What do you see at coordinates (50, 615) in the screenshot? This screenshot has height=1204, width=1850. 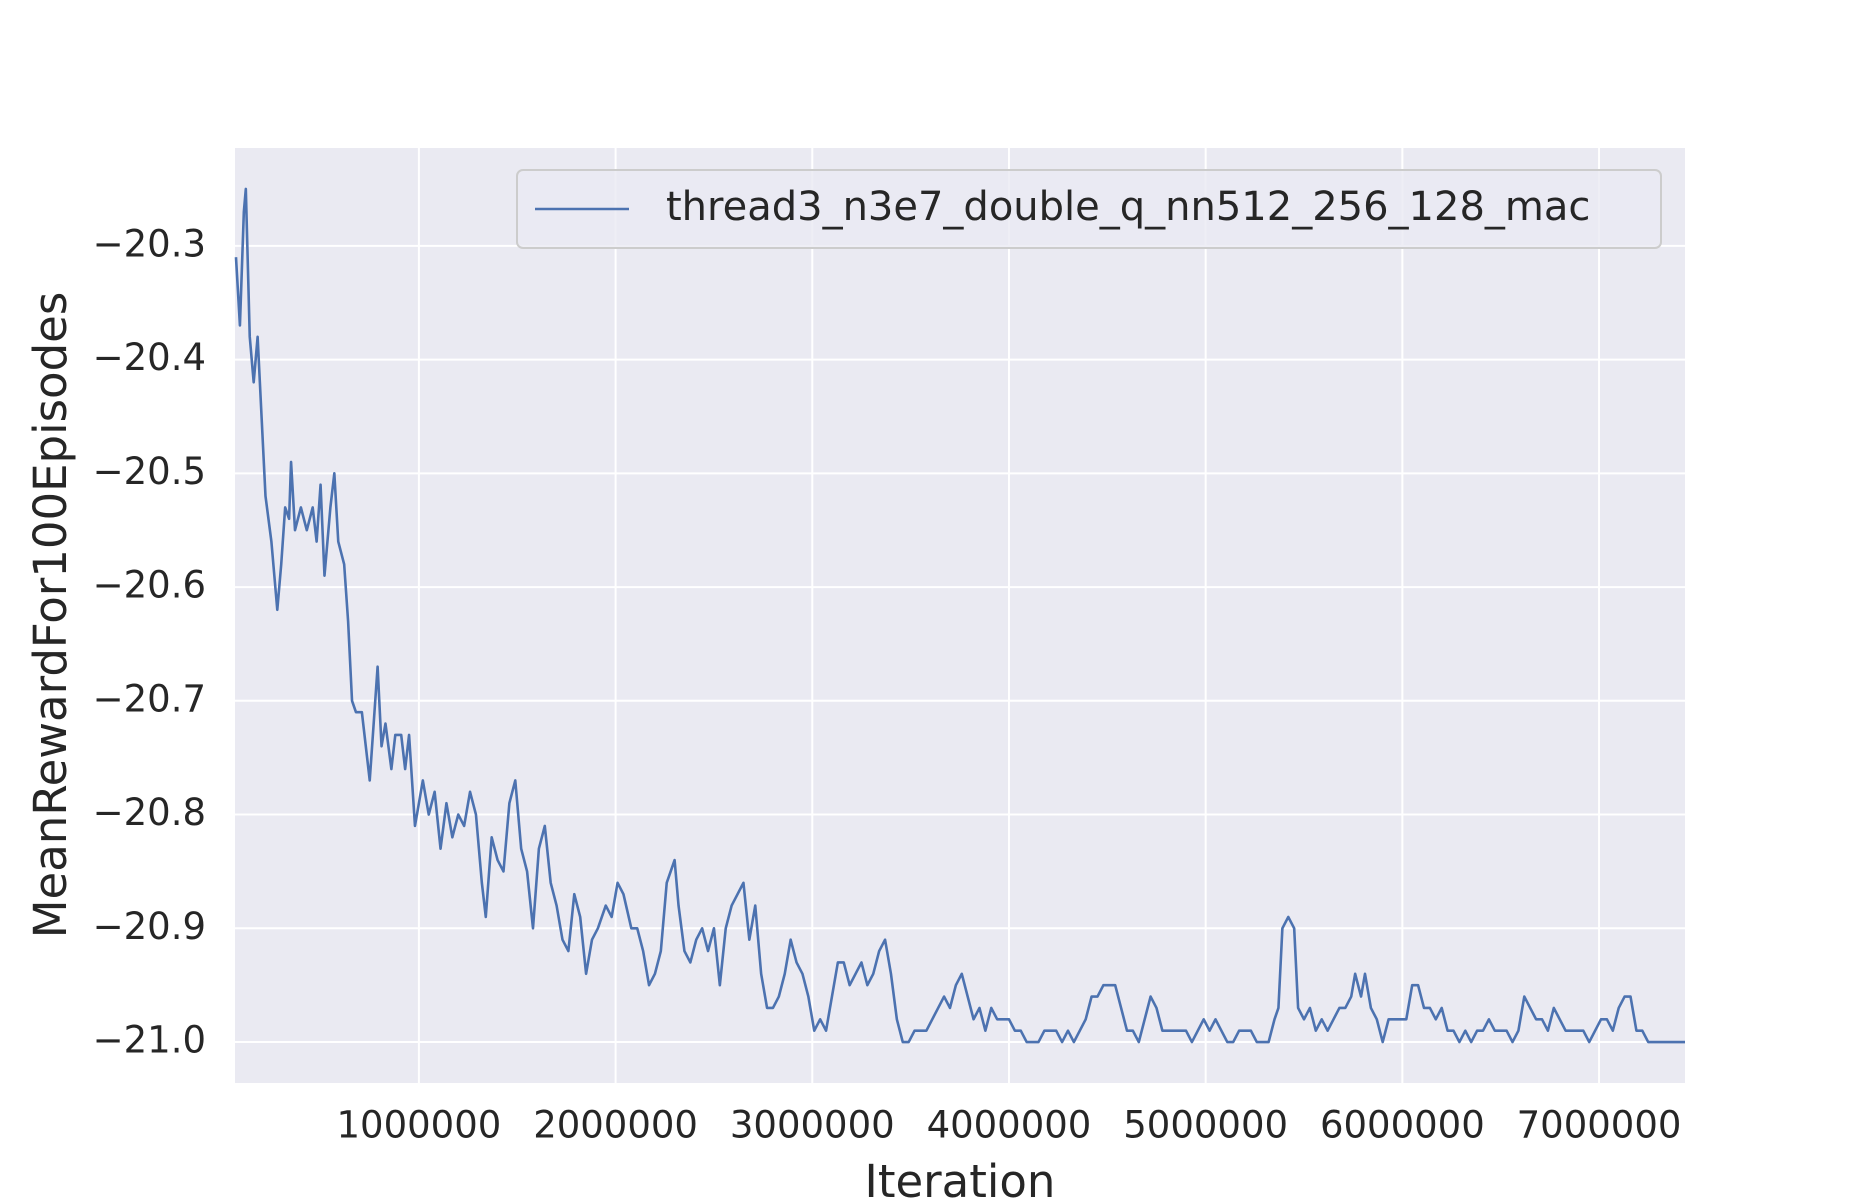 I see `y-axis-label: MeanRewardFor100Episodes` at bounding box center [50, 615].